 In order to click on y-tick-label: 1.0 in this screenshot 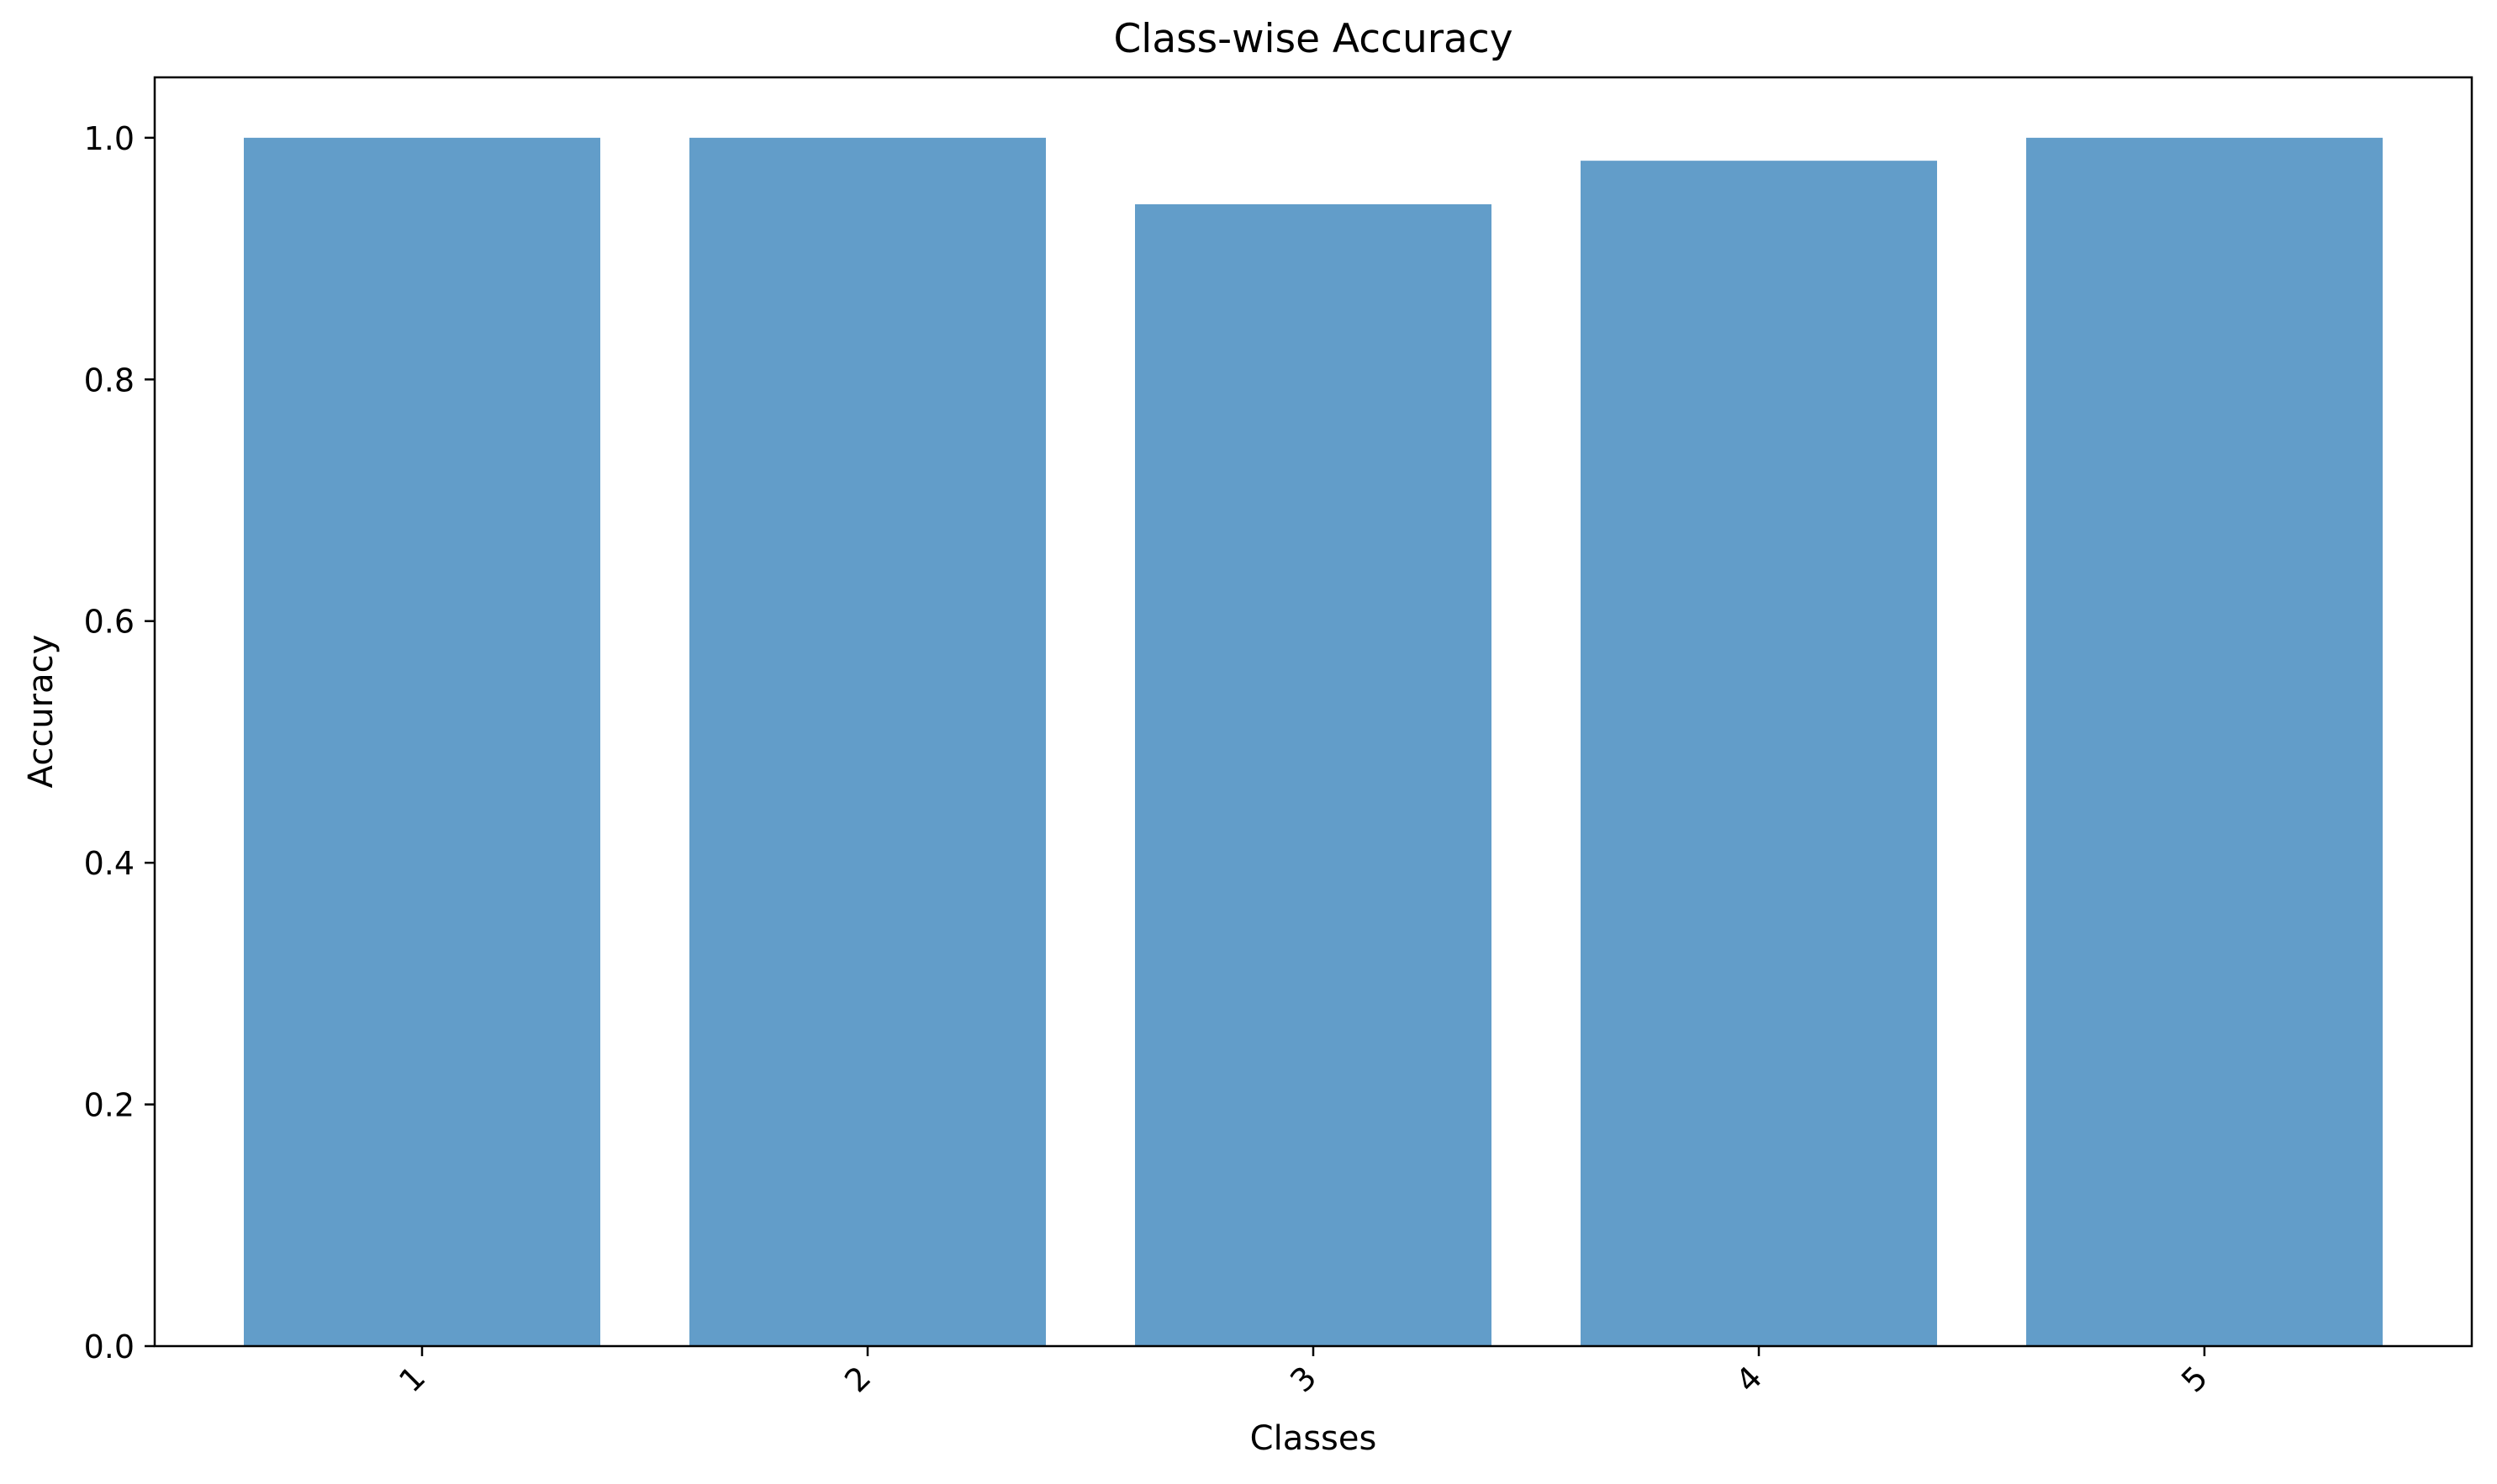, I will do `click(110, 138)`.